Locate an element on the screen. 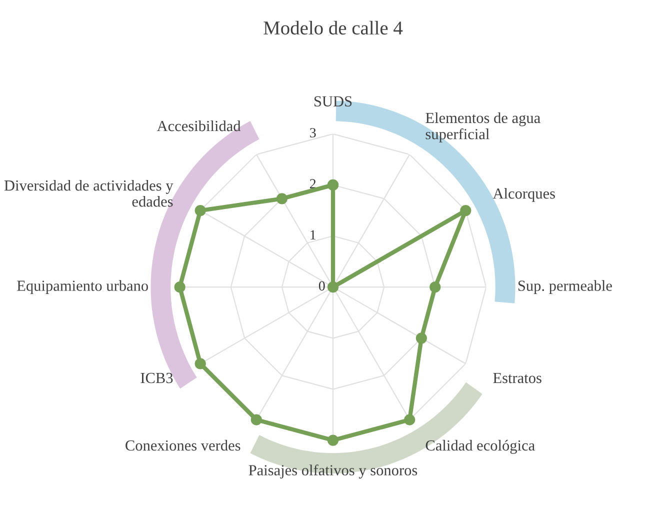 Image resolution: width=666 pixels, height=522 pixels. spoke-label: Conexiones verdes is located at coordinates (183, 445).